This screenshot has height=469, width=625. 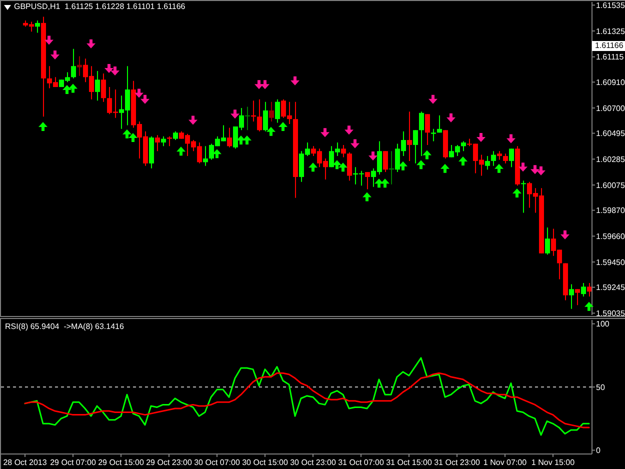 I want to click on chart-title: RSI(8) 65.9404 ->MA(8) 63.1416, so click(x=64, y=327).